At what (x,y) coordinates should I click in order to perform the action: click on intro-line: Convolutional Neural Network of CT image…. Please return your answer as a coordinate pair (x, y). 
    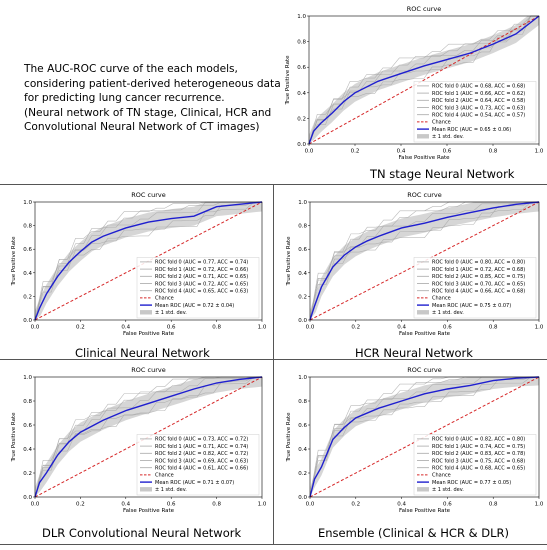
    Looking at the image, I should click on (142, 127).